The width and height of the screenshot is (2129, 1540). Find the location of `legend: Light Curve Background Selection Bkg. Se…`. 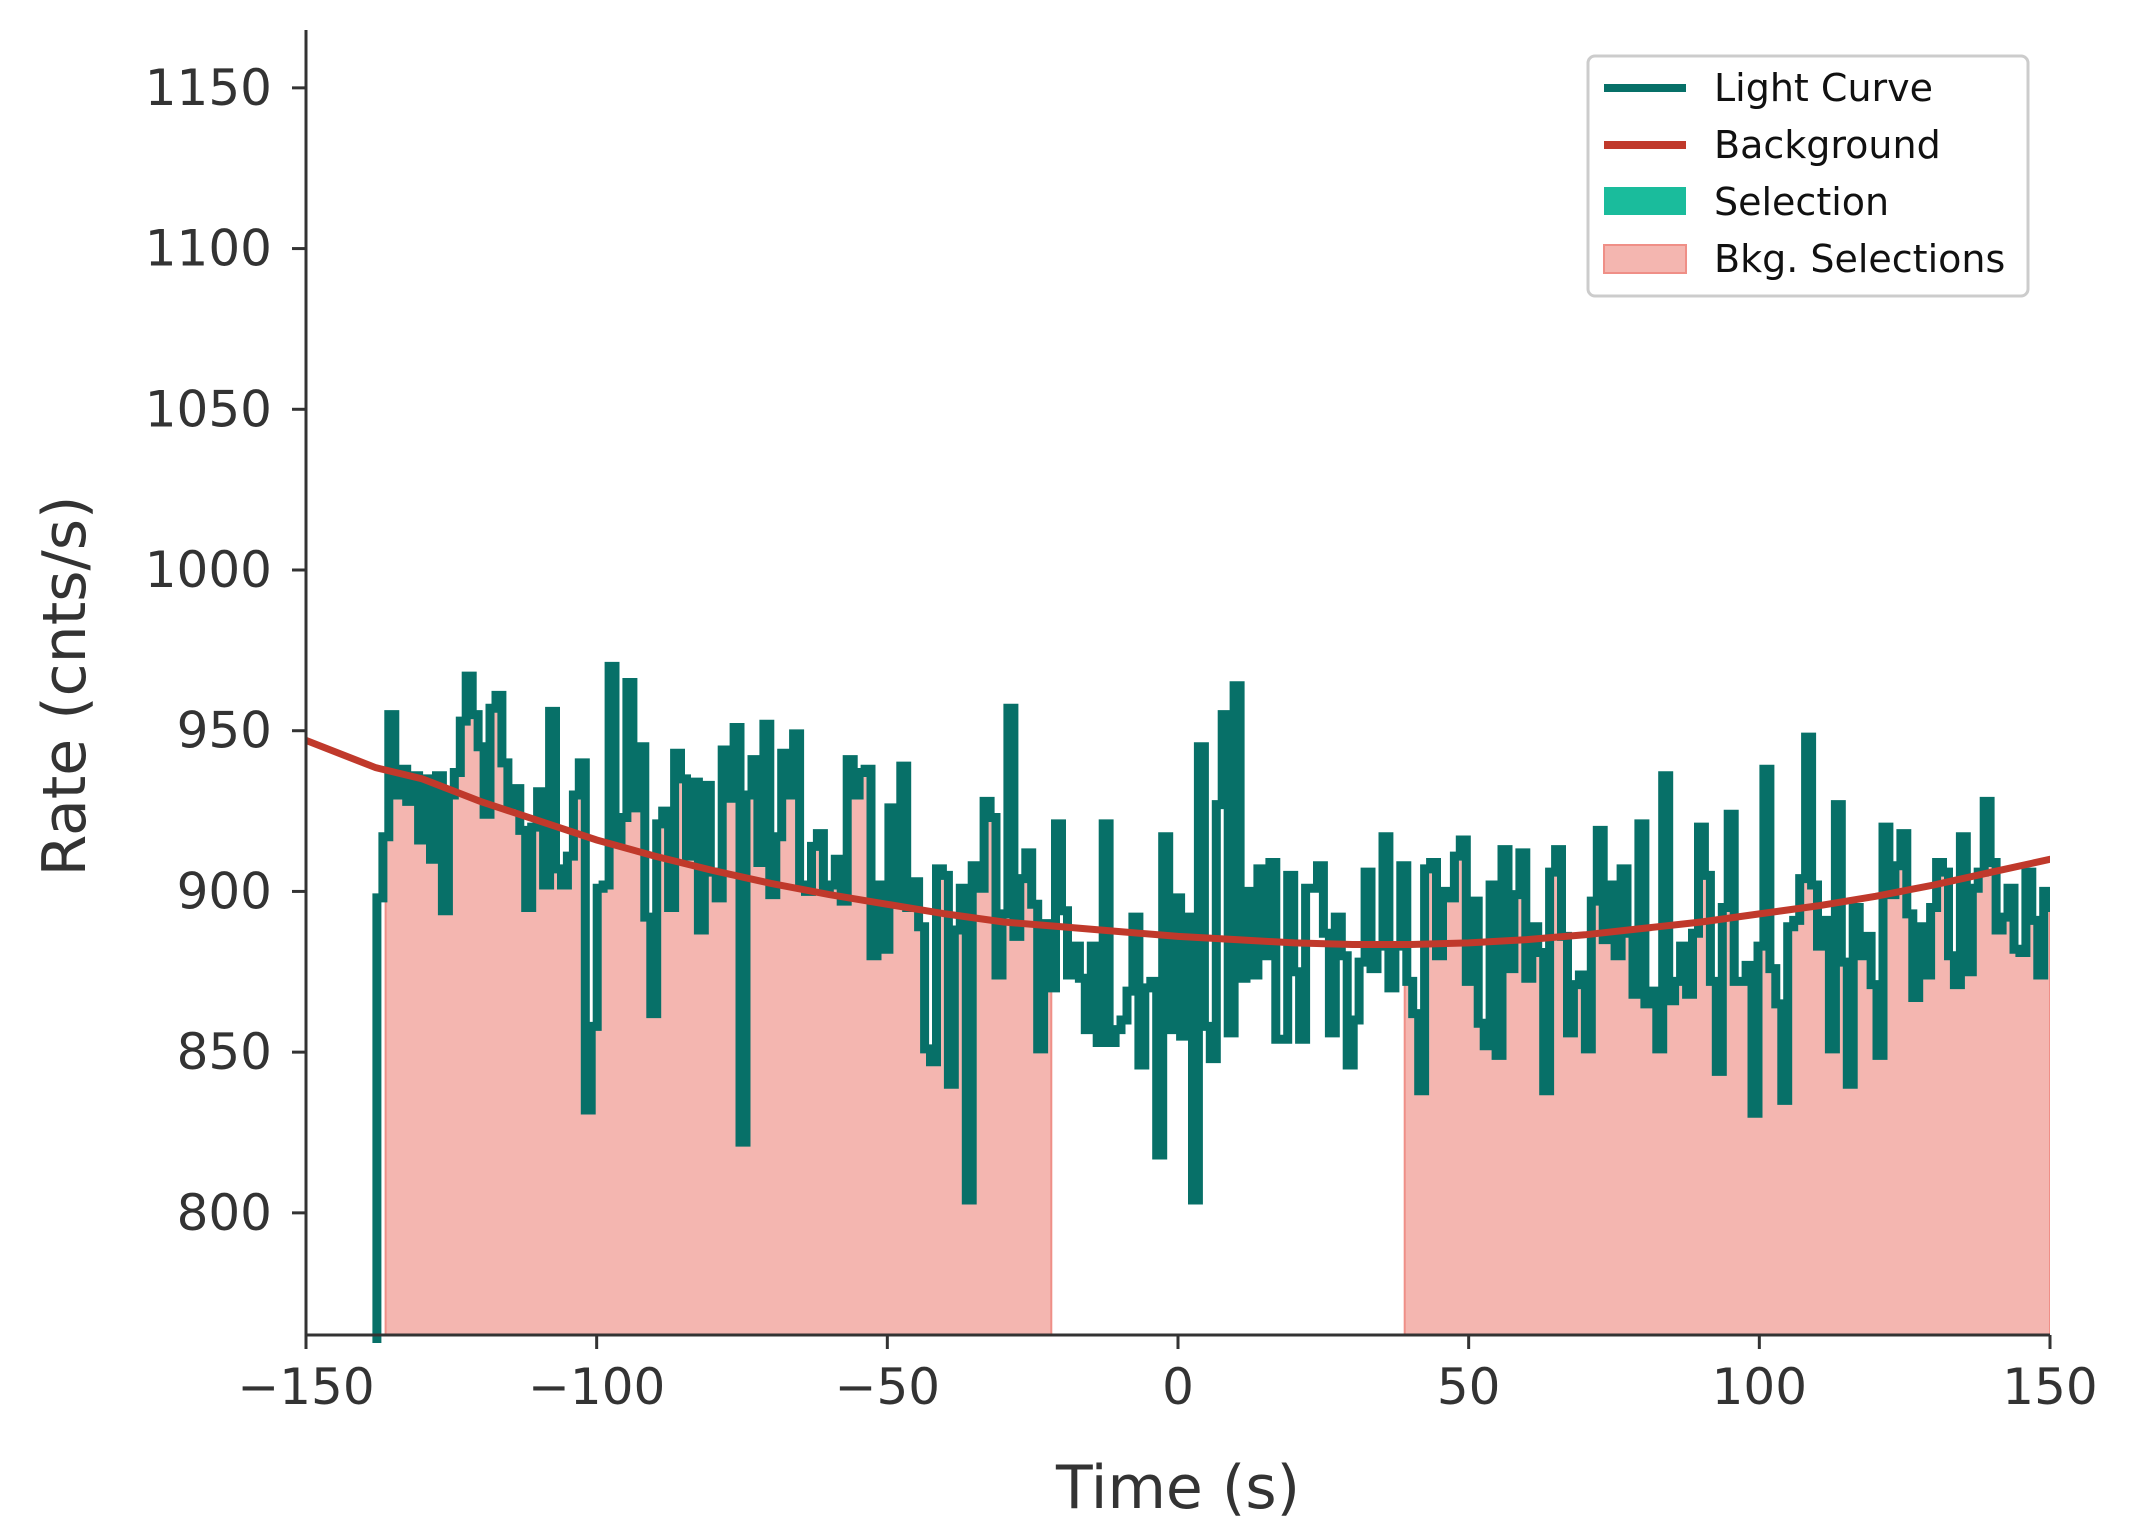

legend: Light Curve Background Selection Bkg. Se… is located at coordinates (1808, 176).